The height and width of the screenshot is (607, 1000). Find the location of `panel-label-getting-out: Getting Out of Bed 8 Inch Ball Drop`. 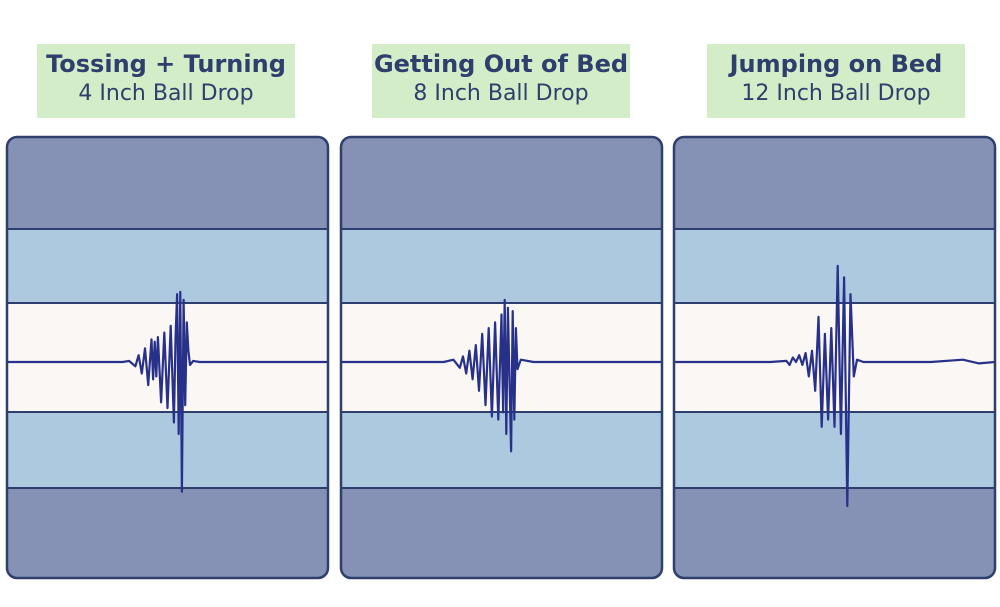

panel-label-getting-out: Getting Out of Bed 8 Inch Ball Drop is located at coordinates (501, 81).